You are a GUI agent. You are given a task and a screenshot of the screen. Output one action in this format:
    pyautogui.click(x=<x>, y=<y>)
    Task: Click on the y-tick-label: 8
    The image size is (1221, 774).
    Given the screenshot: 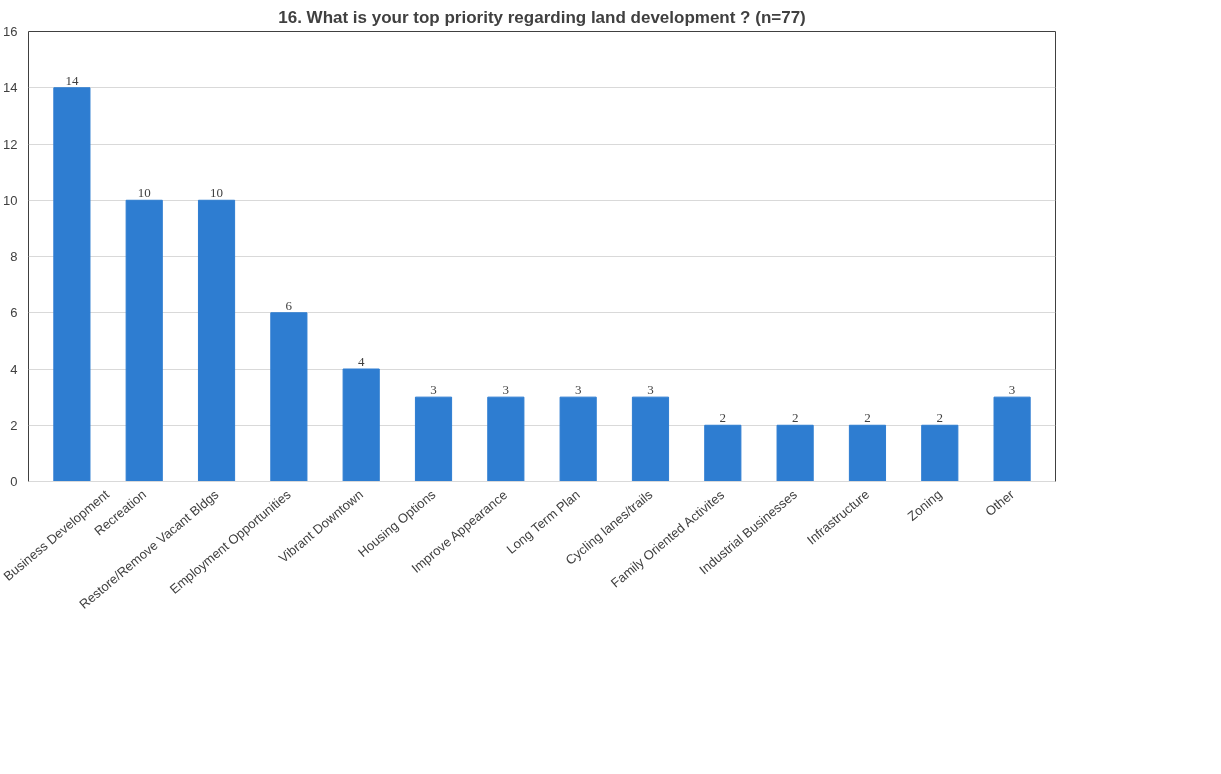 What is the action you would take?
    pyautogui.click(x=14, y=256)
    